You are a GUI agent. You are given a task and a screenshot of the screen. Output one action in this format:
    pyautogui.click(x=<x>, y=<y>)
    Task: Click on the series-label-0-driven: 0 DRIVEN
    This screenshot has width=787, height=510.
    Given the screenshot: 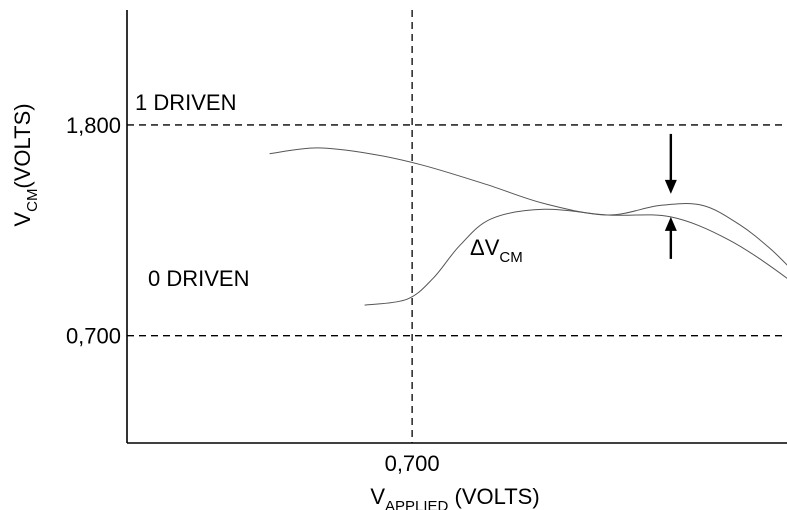 What is the action you would take?
    pyautogui.click(x=198, y=278)
    